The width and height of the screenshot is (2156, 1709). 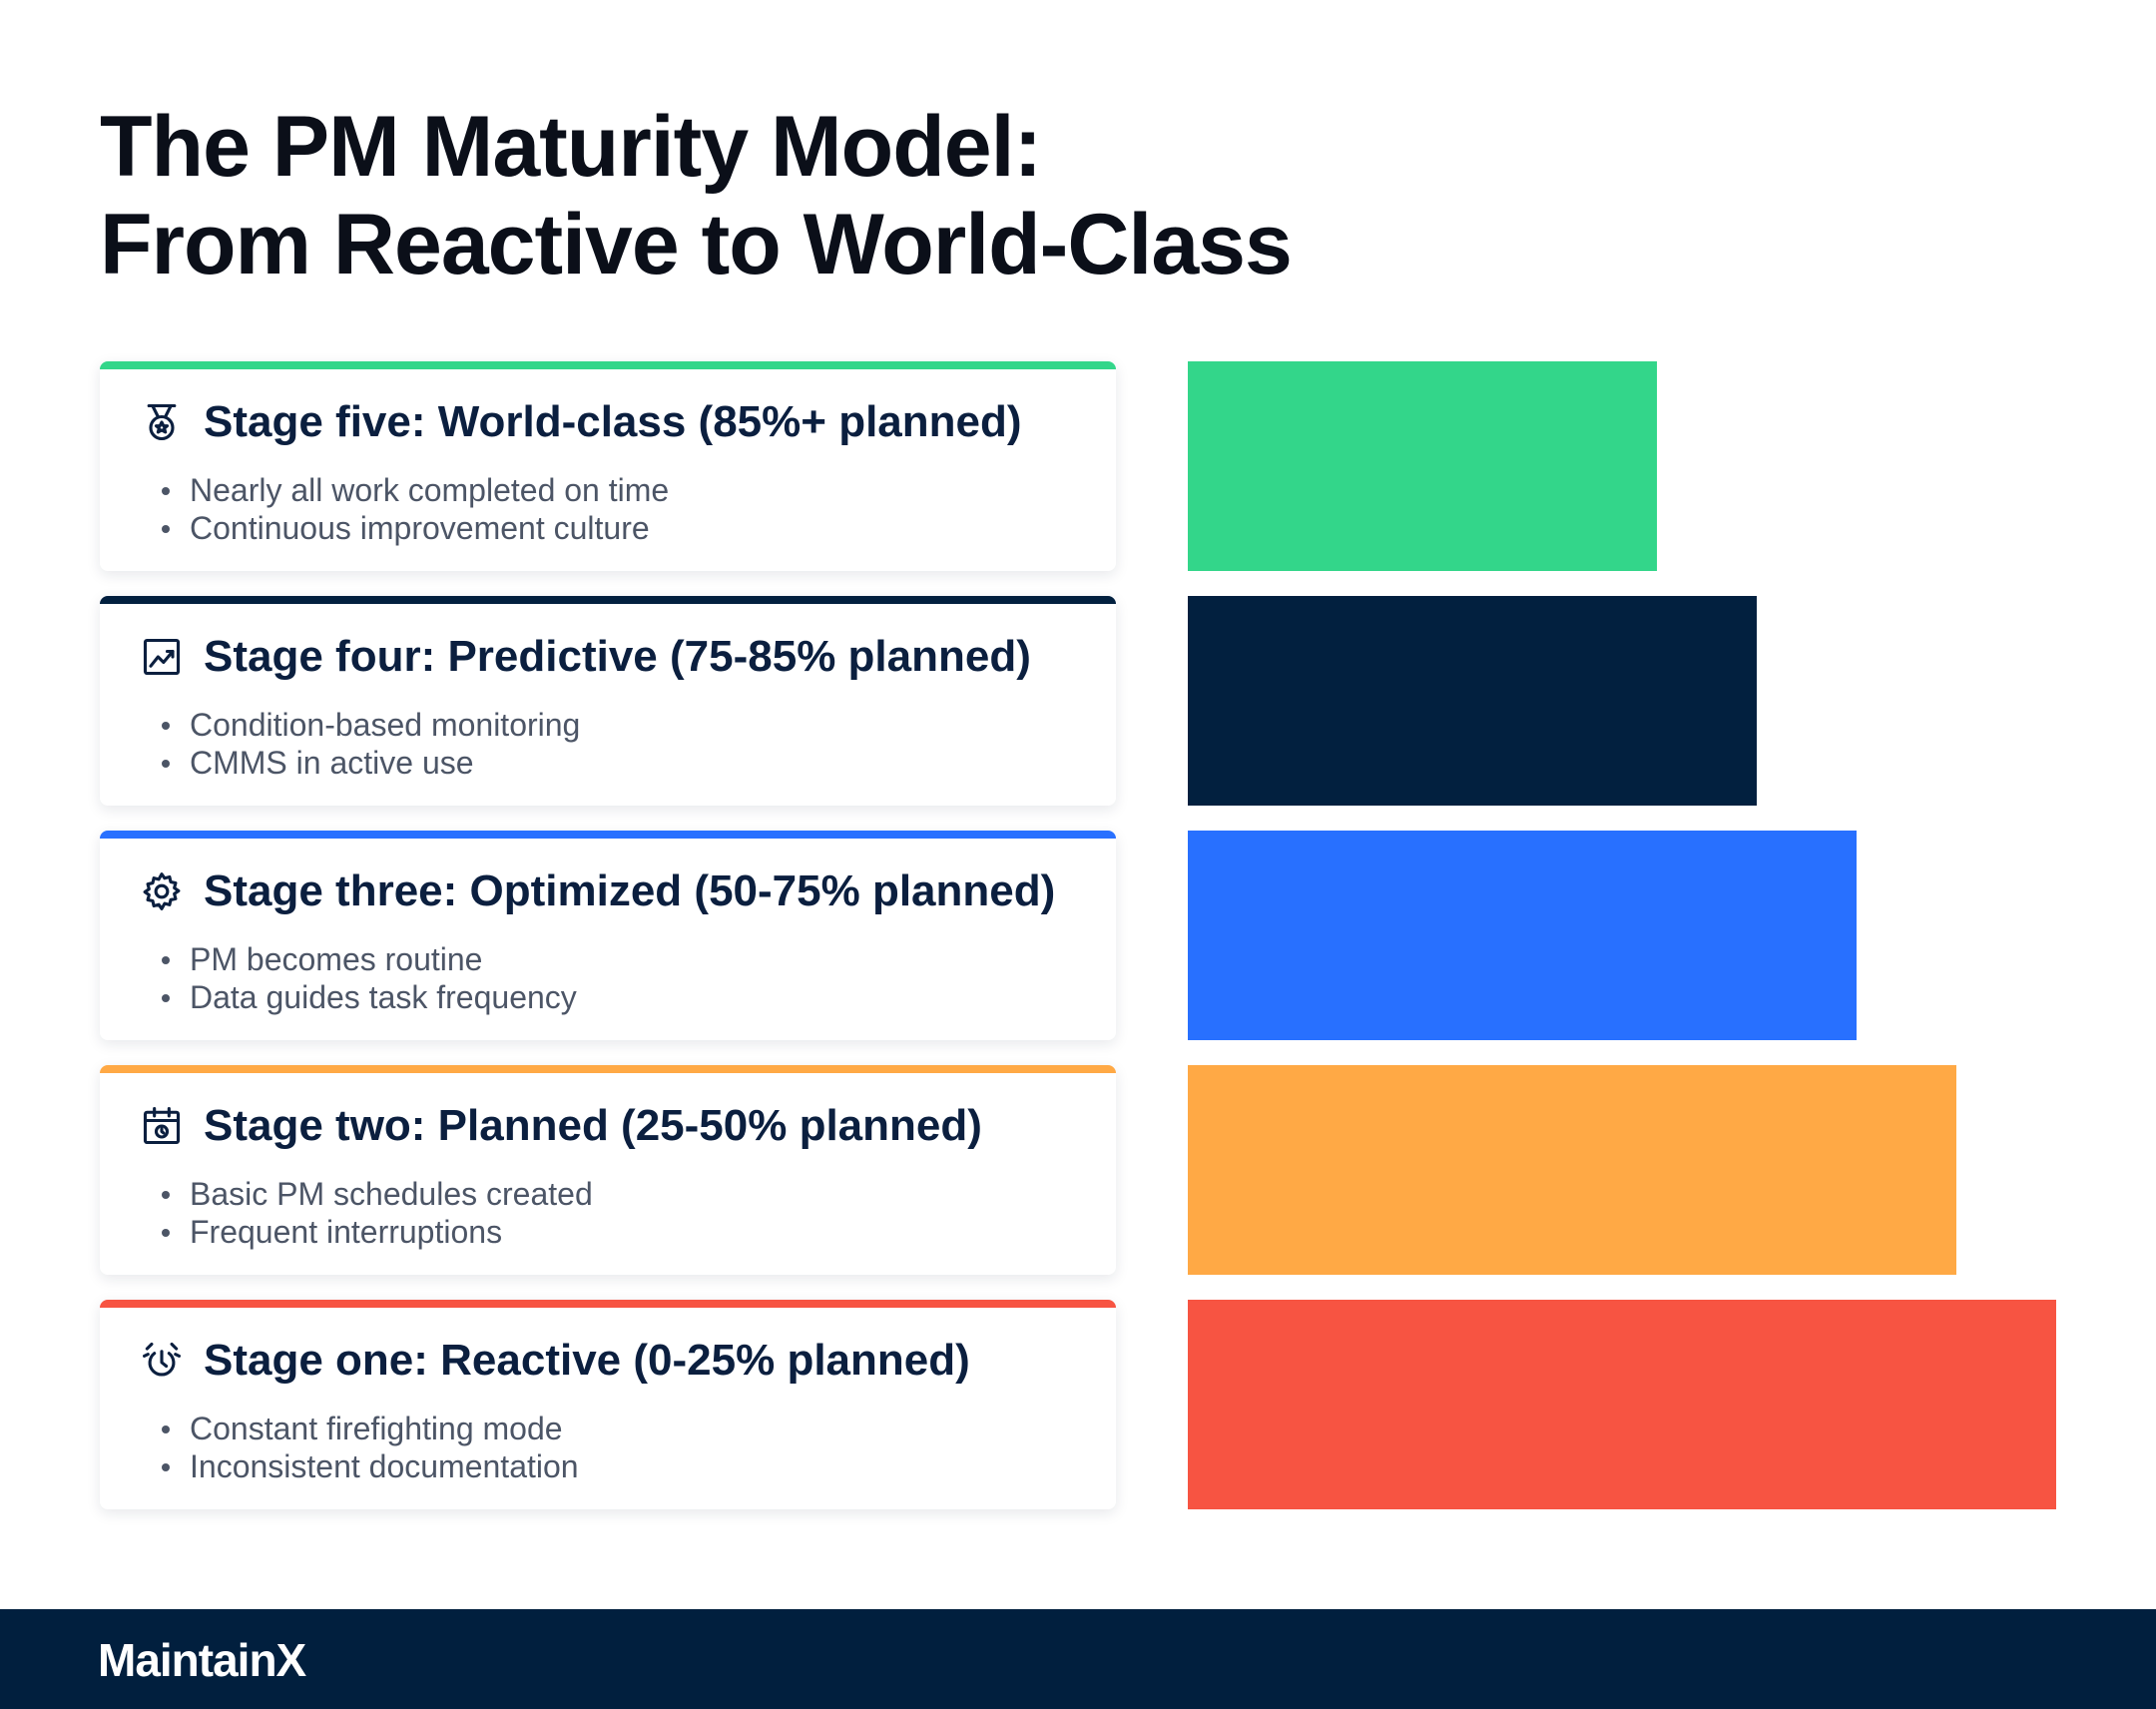 What do you see at coordinates (370, 1466) in the screenshot?
I see `bullet-item: Inconsistent documentation` at bounding box center [370, 1466].